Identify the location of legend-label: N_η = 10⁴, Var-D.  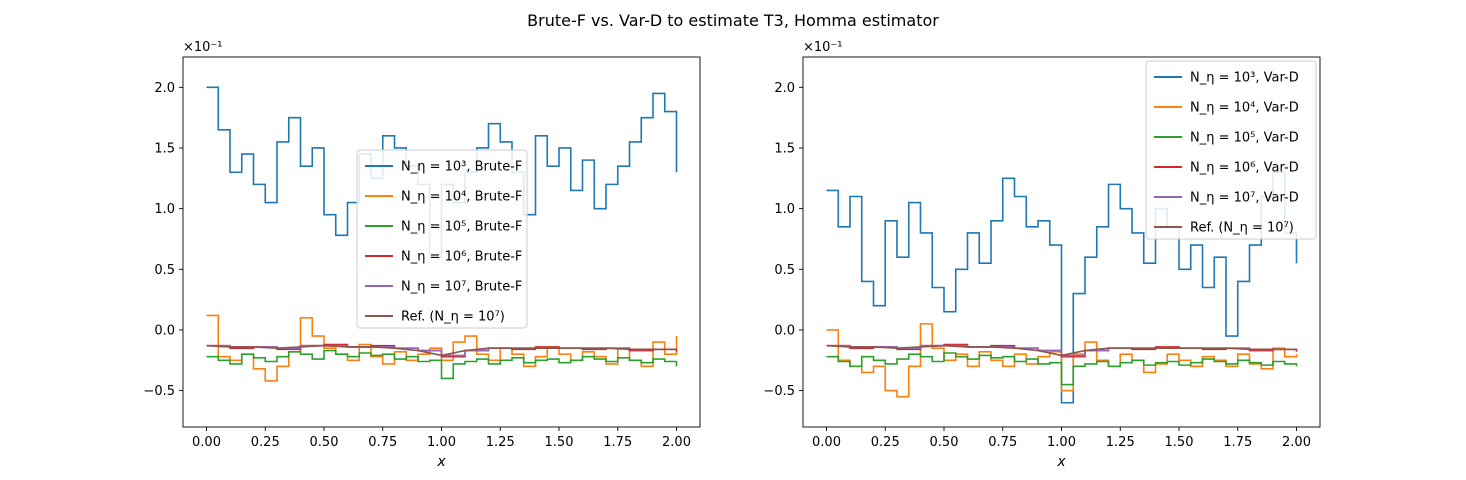
(1244, 108).